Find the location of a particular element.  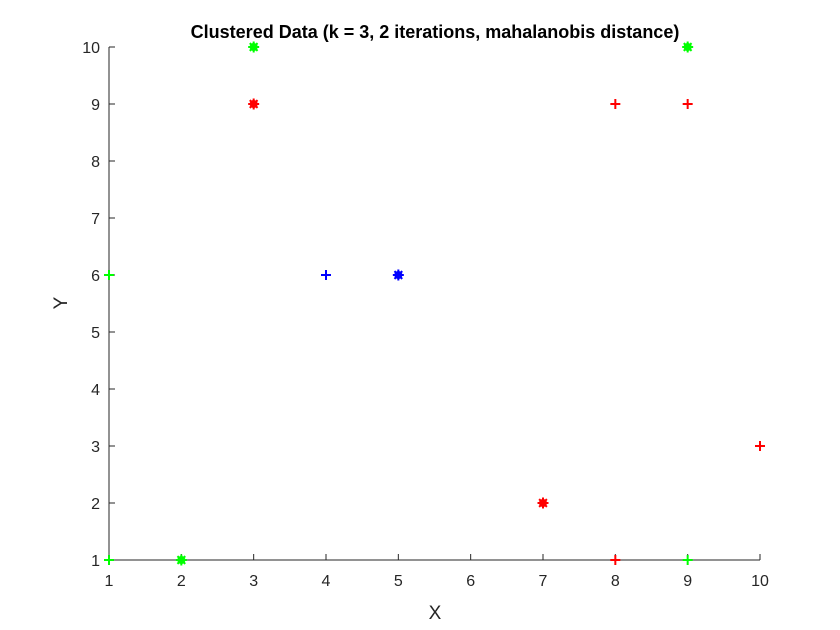

x-tick-label: 9 is located at coordinates (687, 581).